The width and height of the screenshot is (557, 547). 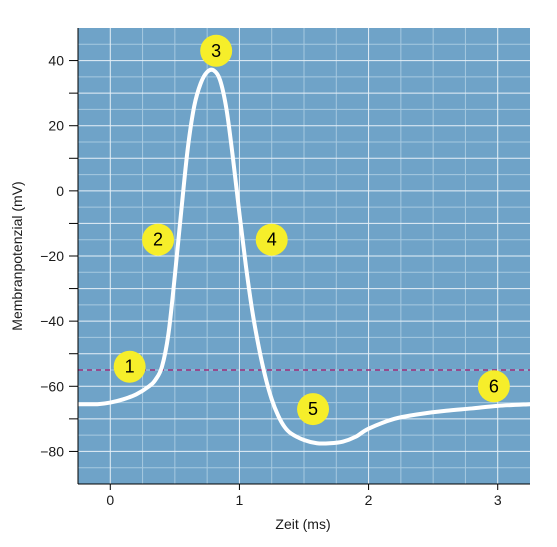 I want to click on x-tick-label: 2, so click(x=369, y=500).